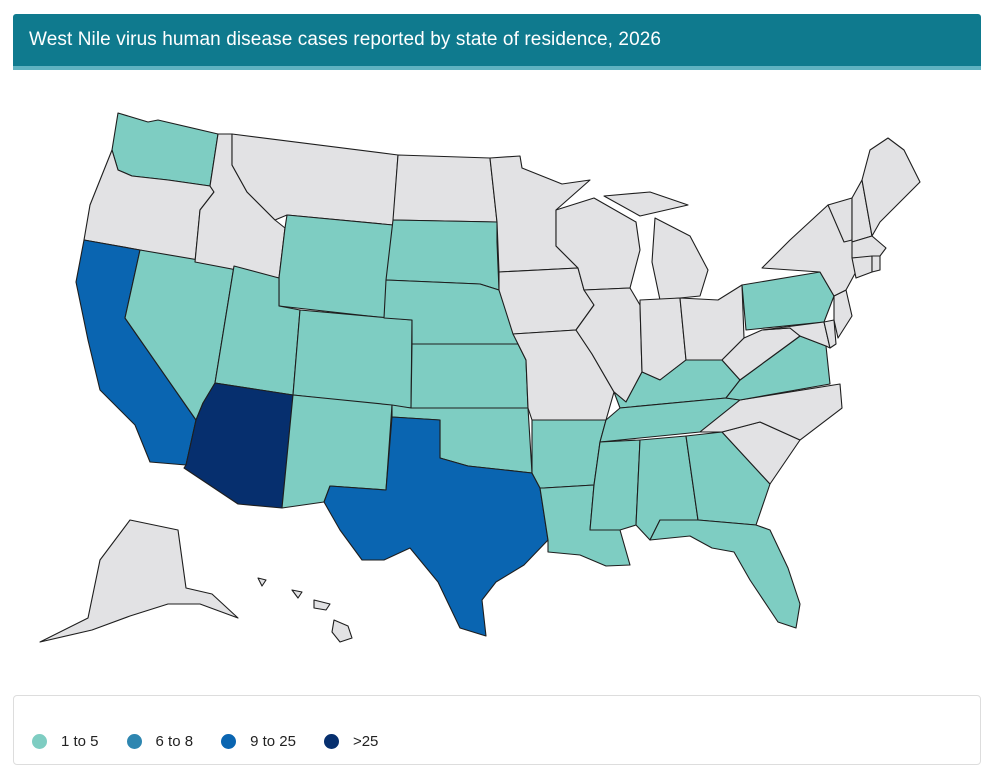 The height and width of the screenshot is (779, 1000). Describe the element at coordinates (174, 741) in the screenshot. I see `legend-label: 6 to 8` at that location.